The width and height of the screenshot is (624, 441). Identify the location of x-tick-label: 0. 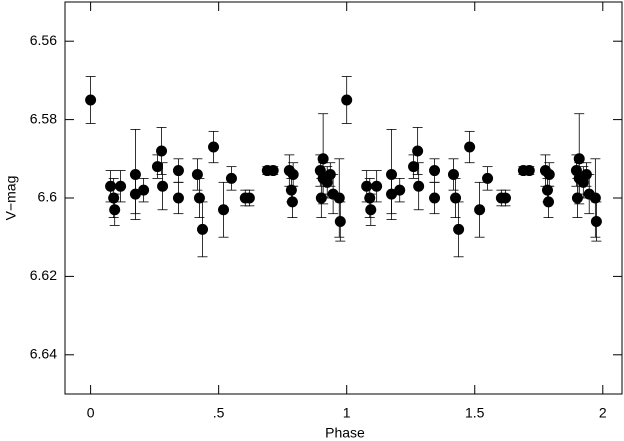
(91, 413).